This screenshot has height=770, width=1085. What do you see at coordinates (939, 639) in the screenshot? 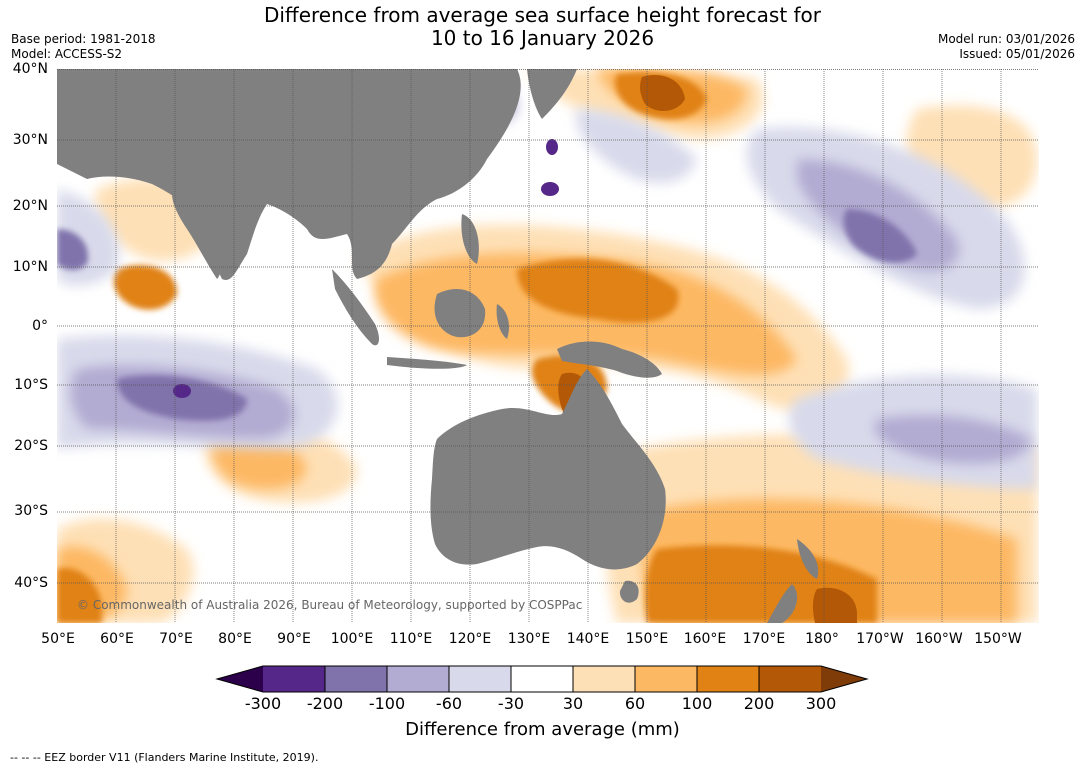
I see `lon-label: 160°W` at bounding box center [939, 639].